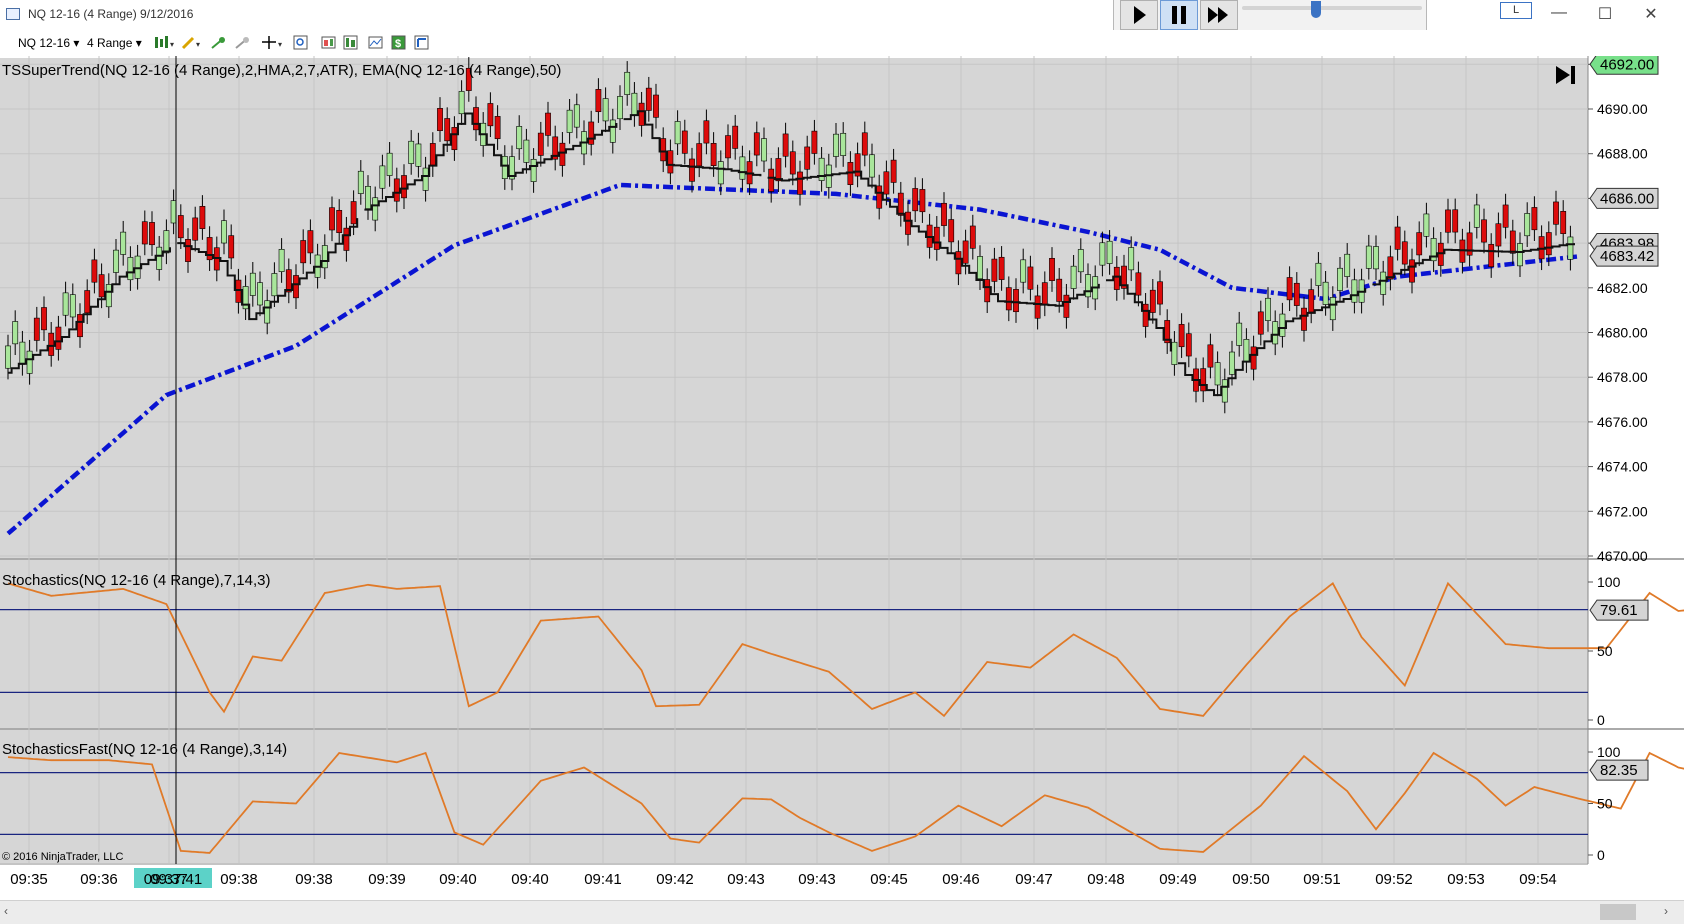  Describe the element at coordinates (1619, 610) in the screenshot. I see `stochastics-value-marker: 79.61` at that location.